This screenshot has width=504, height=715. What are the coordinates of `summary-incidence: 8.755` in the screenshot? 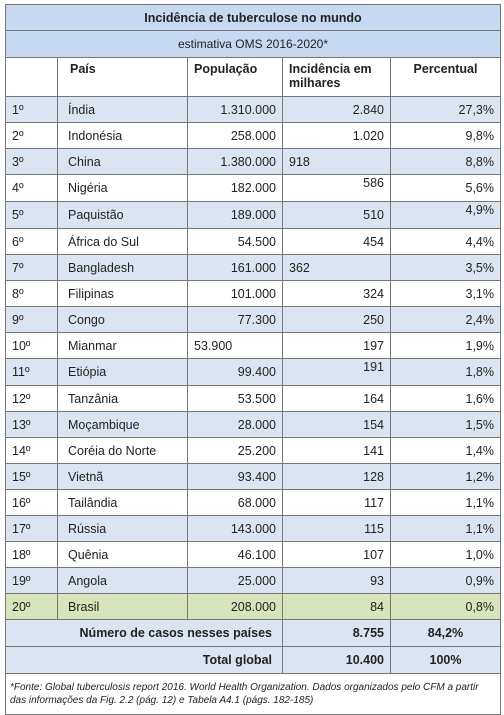 It's located at (336, 633).